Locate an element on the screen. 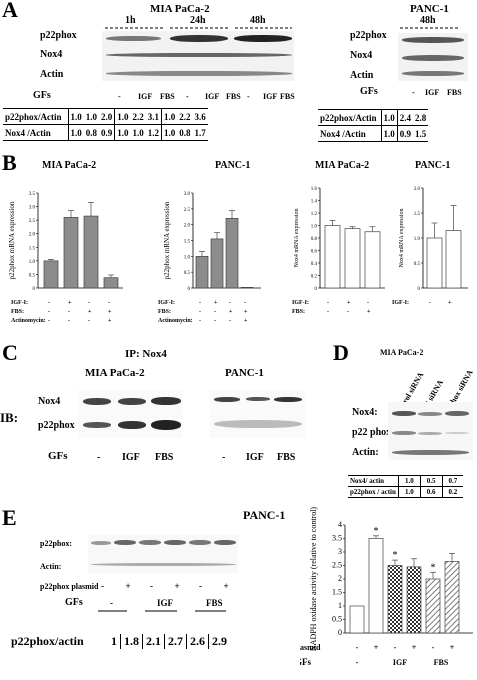 The image size is (477, 680). y-tick-label: 1.6 is located at coordinates (314, 189).